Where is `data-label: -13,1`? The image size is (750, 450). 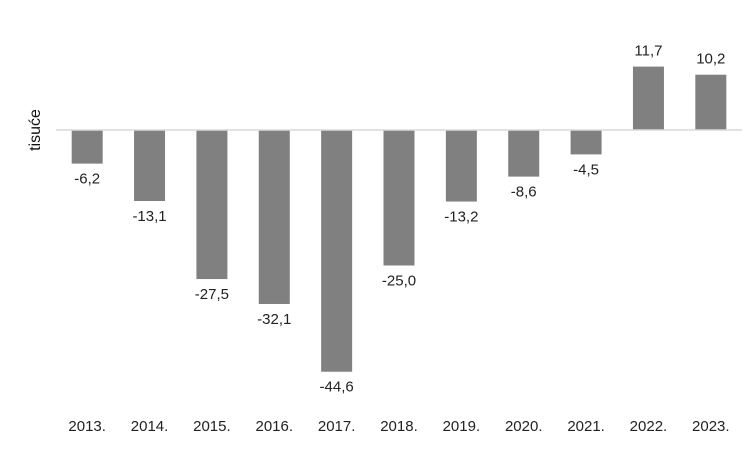
data-label: -13,1 is located at coordinates (149, 216).